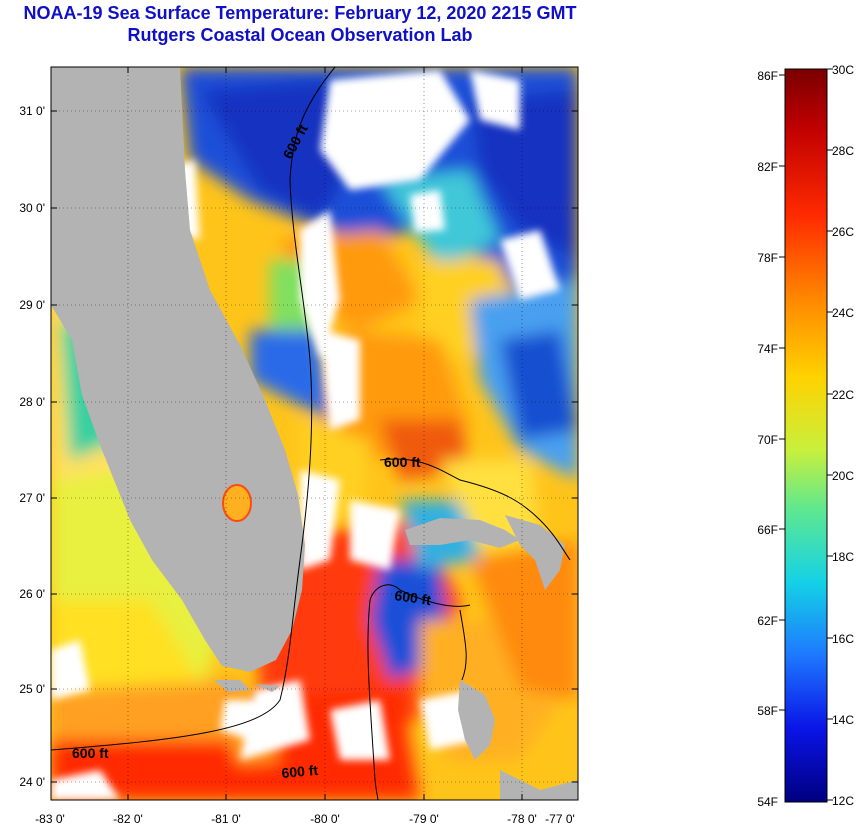 The image size is (865, 832). What do you see at coordinates (50, 819) in the screenshot?
I see `lon-tick-label: -83 0'` at bounding box center [50, 819].